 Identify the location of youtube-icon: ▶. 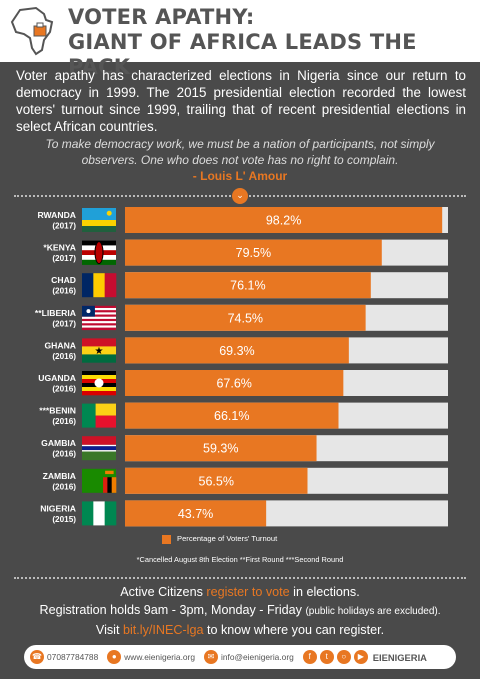
(360, 657).